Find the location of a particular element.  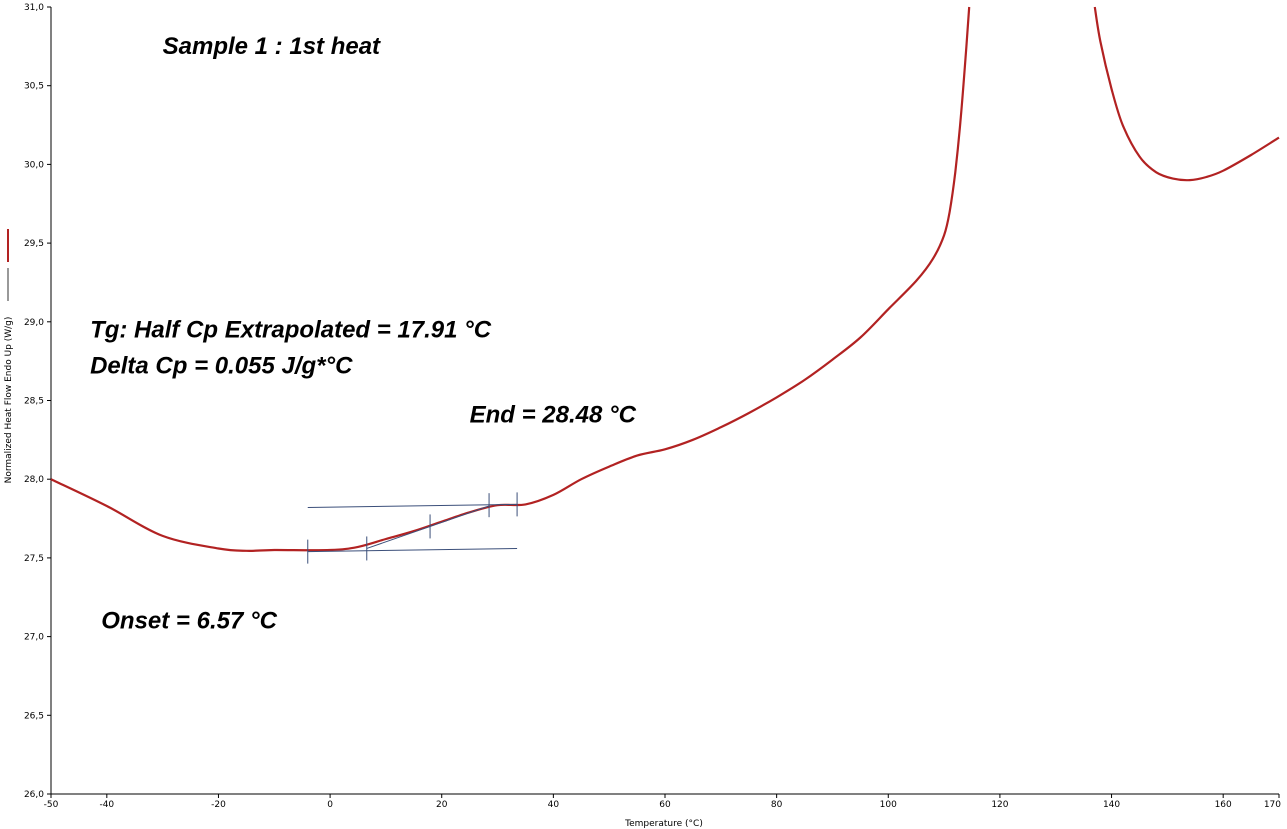

x-tick-label: 80 is located at coordinates (777, 805).